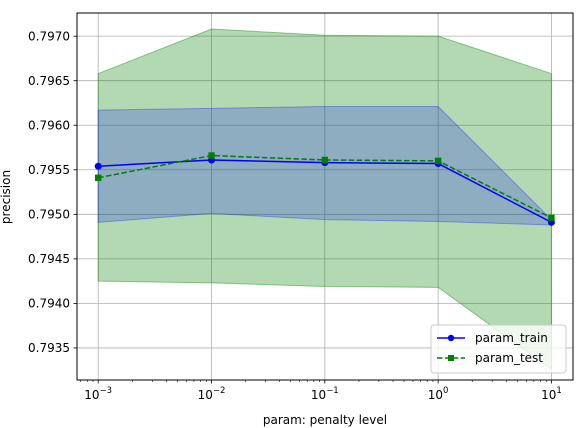 The width and height of the screenshot is (582, 428). What do you see at coordinates (438, 394) in the screenshot?
I see `x-tick-label: 10⁰` at bounding box center [438, 394].